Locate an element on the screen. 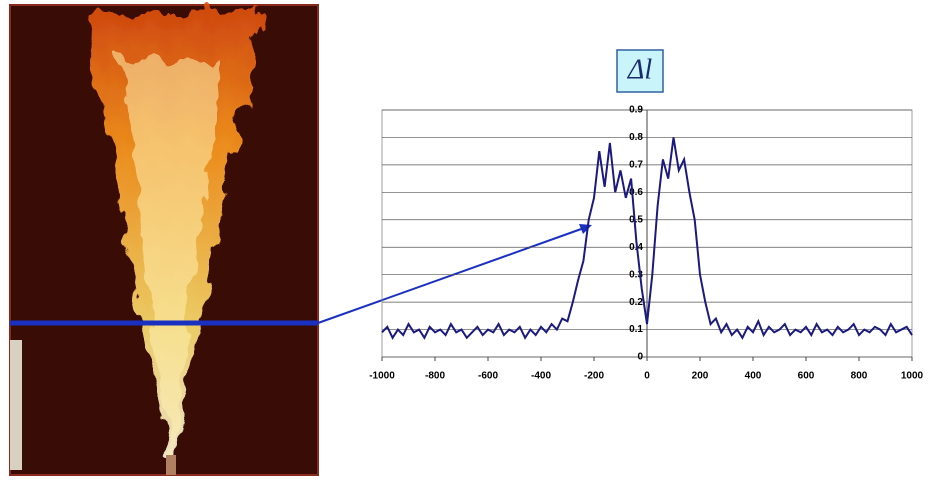 This screenshot has width=931, height=485. title-box is located at coordinates (640, 71).